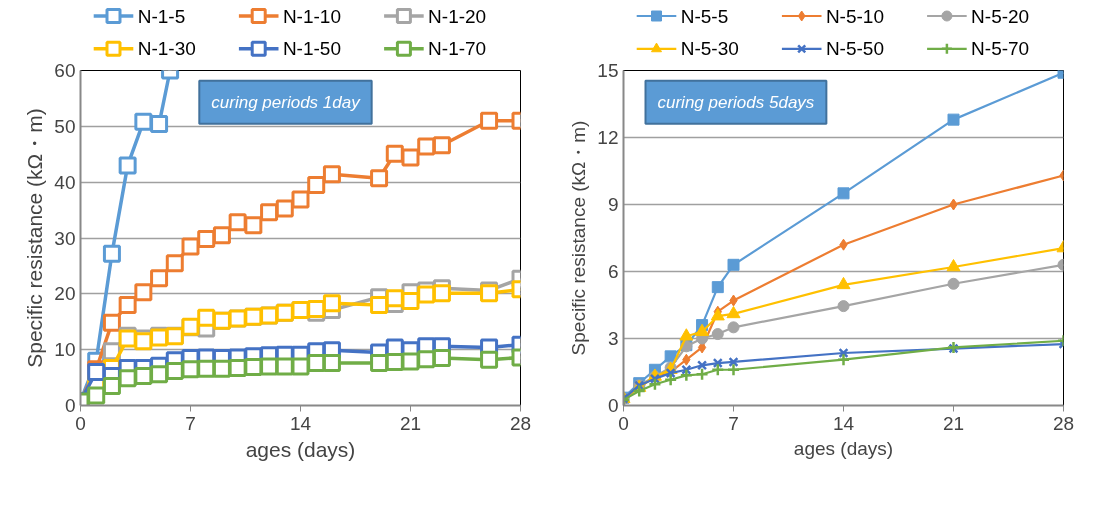 Image resolution: width=1110 pixels, height=510 pixels. Describe the element at coordinates (166, 49) in the screenshot. I see `legend-label: N-1-30` at that location.